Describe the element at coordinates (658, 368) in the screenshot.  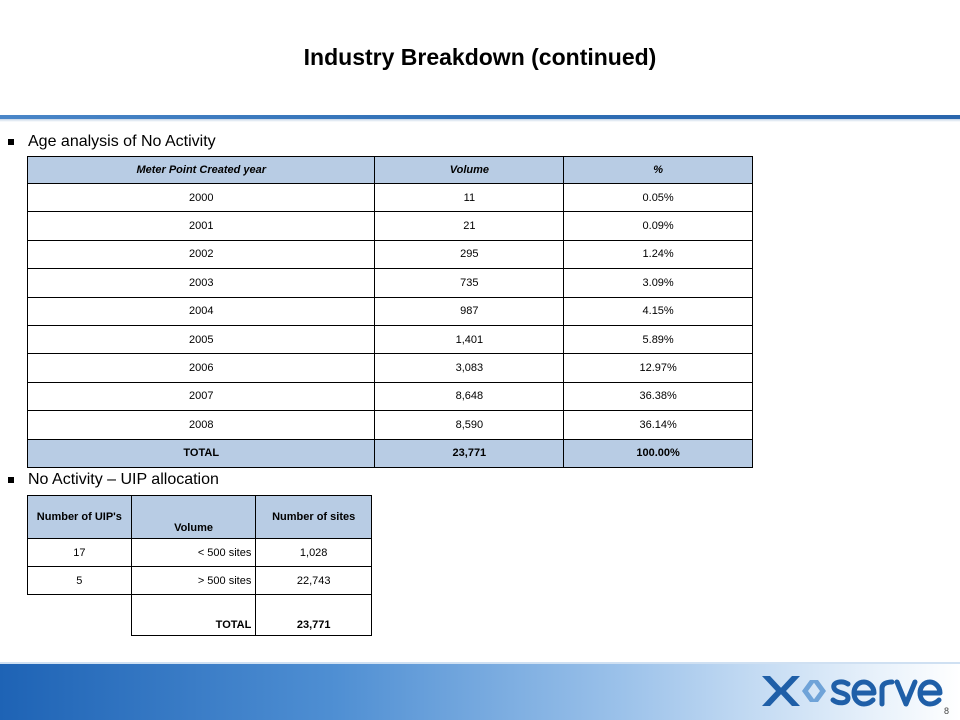
I see `cell-percent: 12.97%` at that location.